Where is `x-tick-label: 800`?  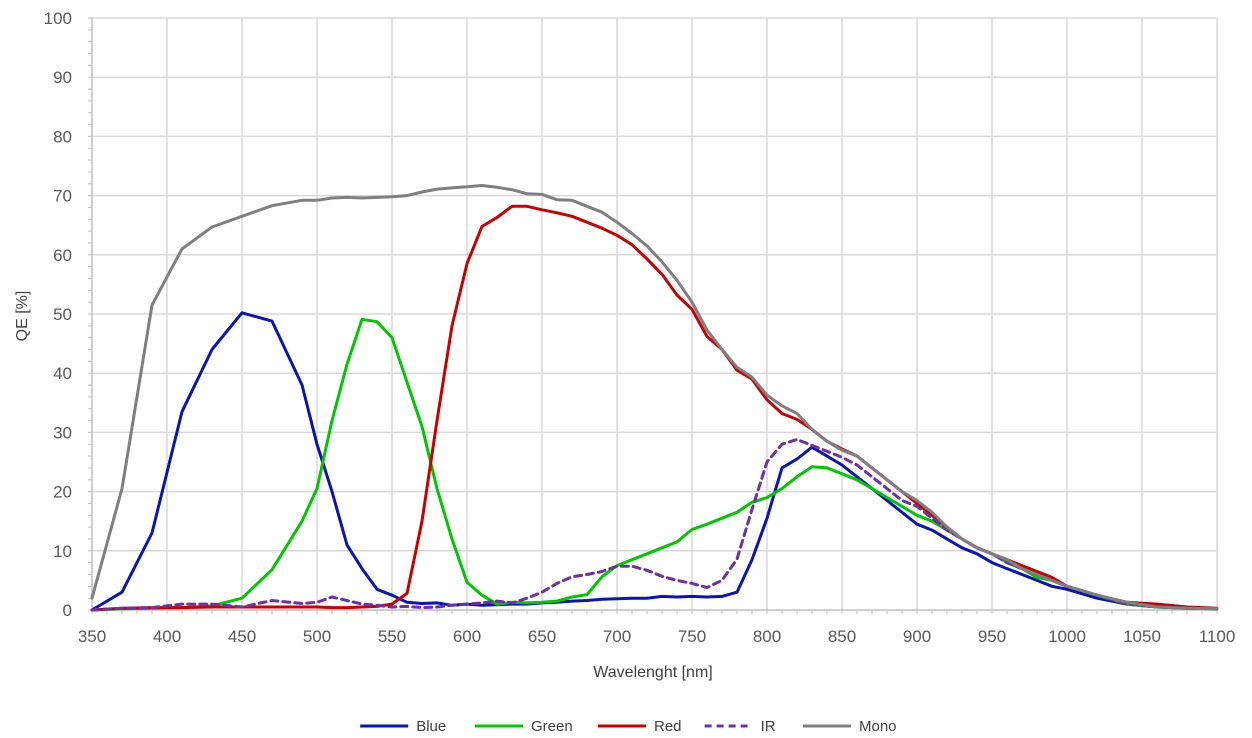
x-tick-label: 800 is located at coordinates (767, 636).